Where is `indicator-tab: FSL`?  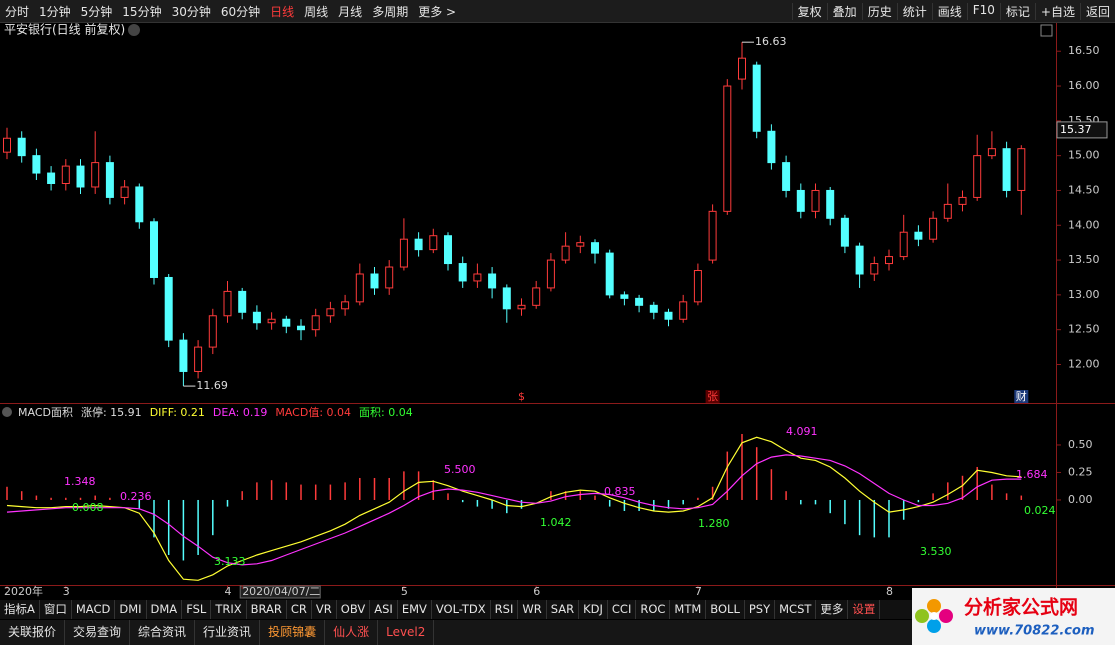 indicator-tab: FSL is located at coordinates (197, 609).